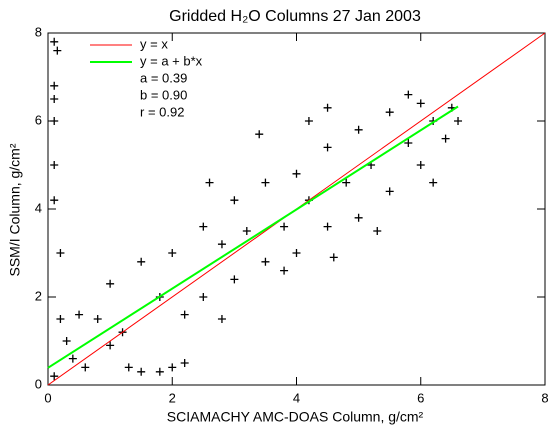 The height and width of the screenshot is (433, 550). Describe the element at coordinates (154, 43) in the screenshot. I see `legend-label: y = x` at that location.